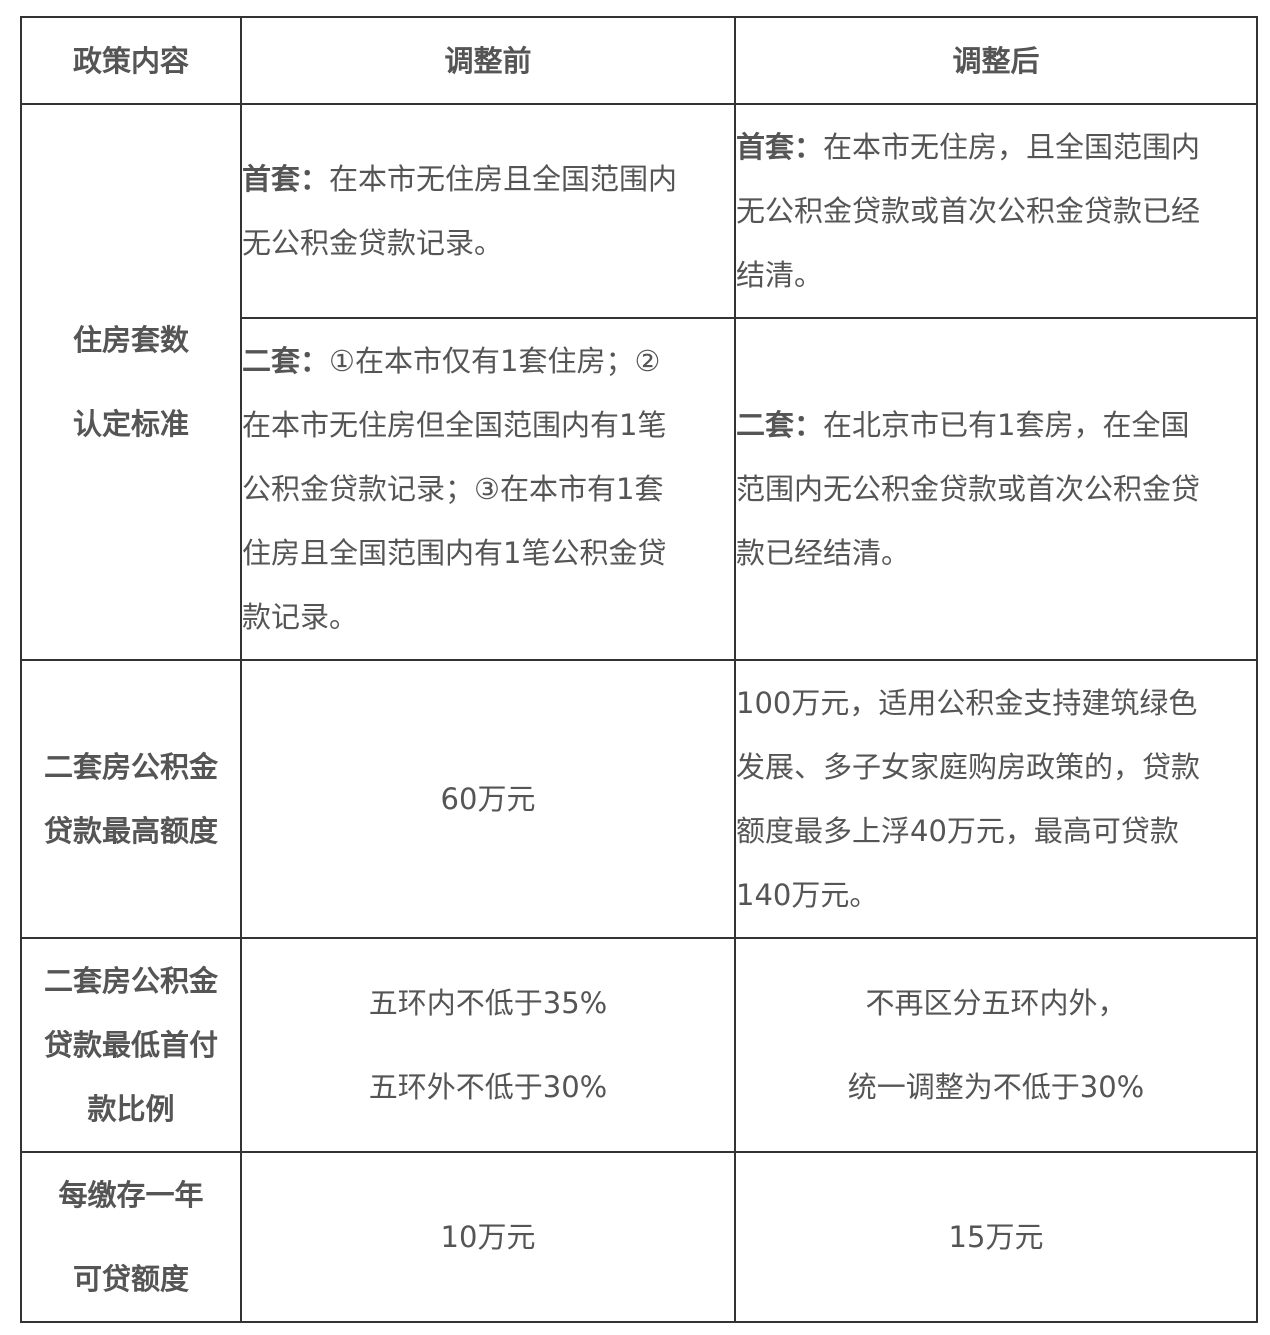 The width and height of the screenshot is (1270, 1335). I want to click on text-line: 首套：在本市无住房，且全国范围内, so click(968, 147).